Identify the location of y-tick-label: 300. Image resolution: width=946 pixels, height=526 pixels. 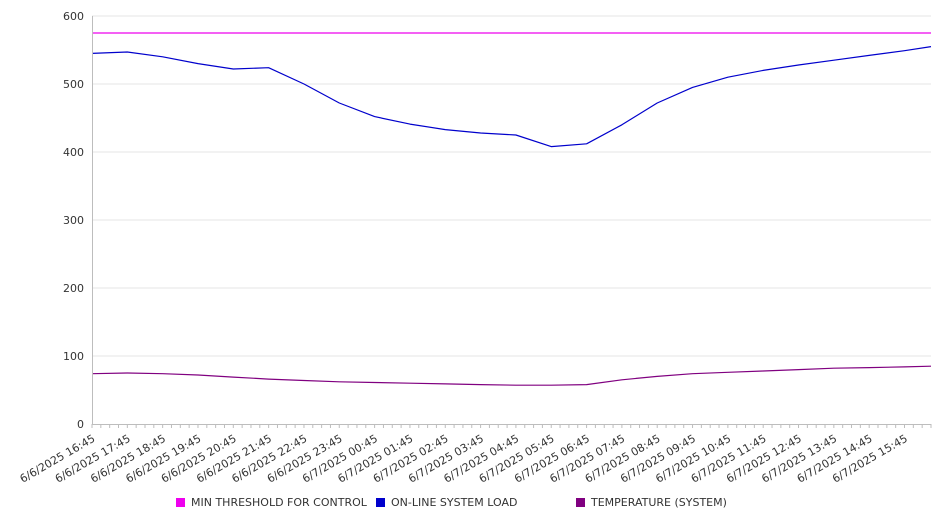
(73, 220).